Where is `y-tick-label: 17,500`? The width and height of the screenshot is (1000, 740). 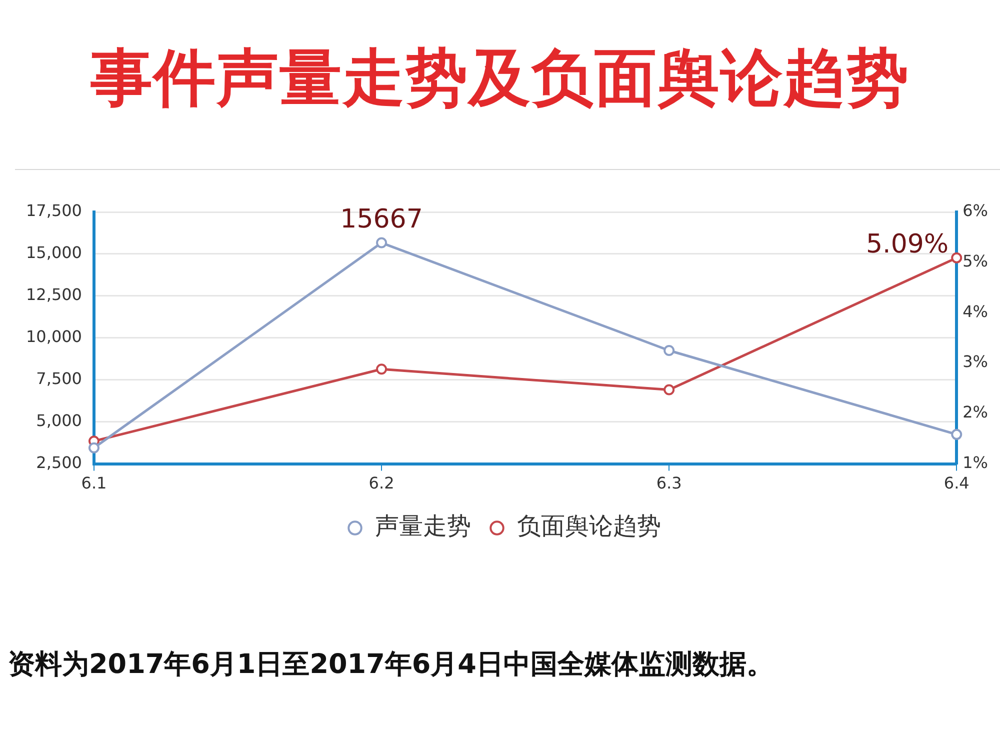 y-tick-label: 17,500 is located at coordinates (54, 210).